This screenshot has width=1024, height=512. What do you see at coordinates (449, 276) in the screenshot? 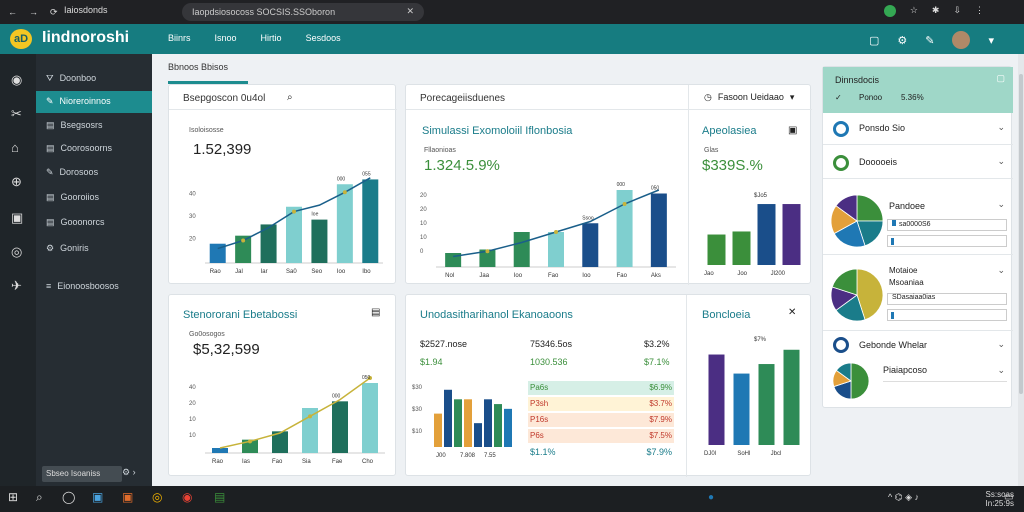
I see `x-tick-label: Nol` at bounding box center [449, 276].